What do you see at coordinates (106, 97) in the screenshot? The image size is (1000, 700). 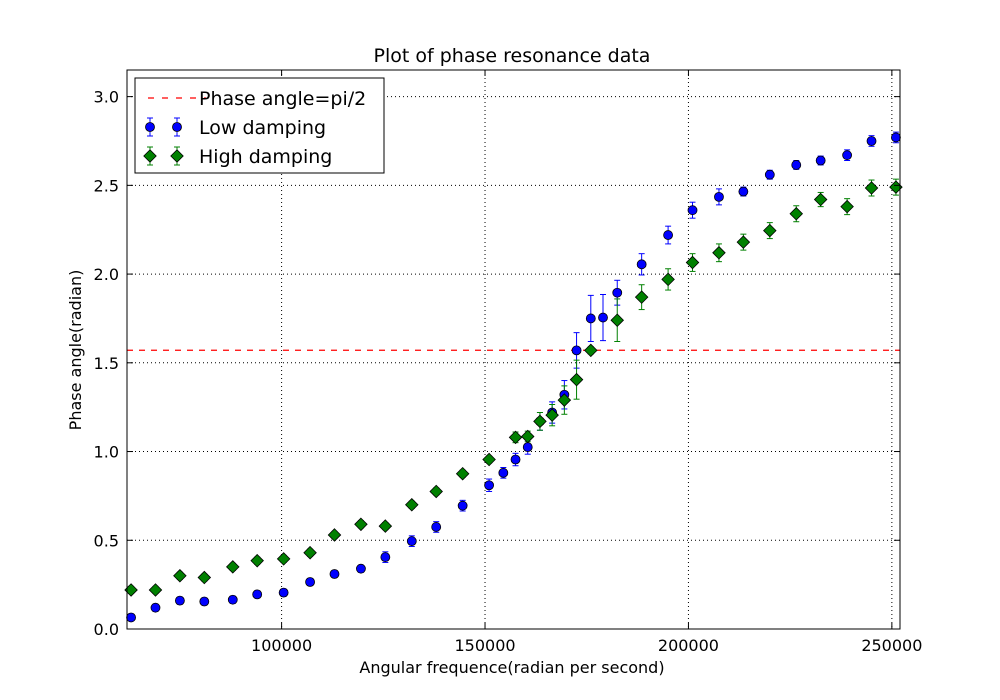 I see `y-tick-label: 3.0` at bounding box center [106, 97].